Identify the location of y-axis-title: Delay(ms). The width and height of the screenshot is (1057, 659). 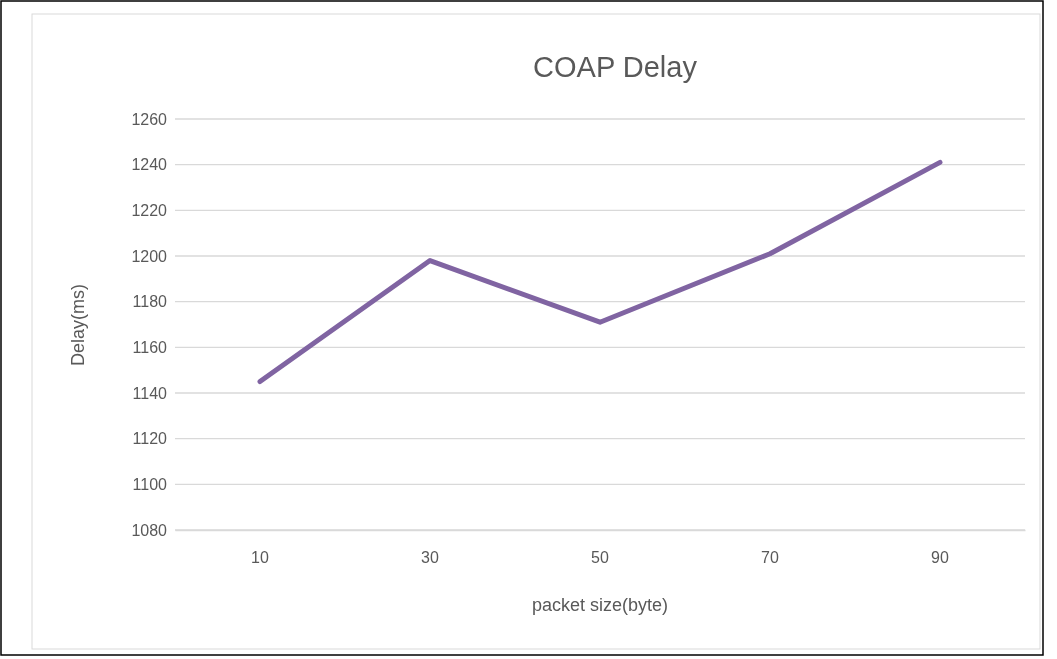
(78, 325).